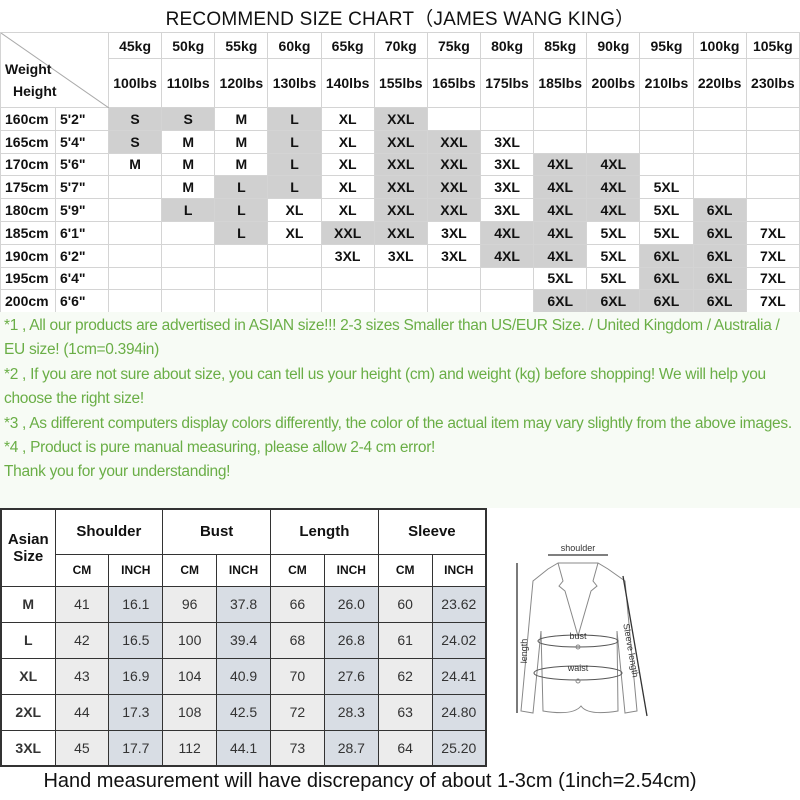 This screenshot has width=800, height=800. Describe the element at coordinates (28, 141) in the screenshot. I see `height-cm: 165cm` at that location.